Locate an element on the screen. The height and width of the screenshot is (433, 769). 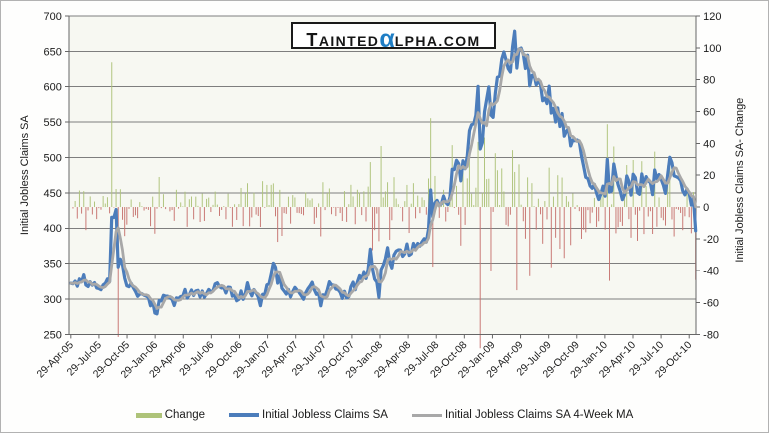
y-left-tick-label: 600 is located at coordinates (53, 88).